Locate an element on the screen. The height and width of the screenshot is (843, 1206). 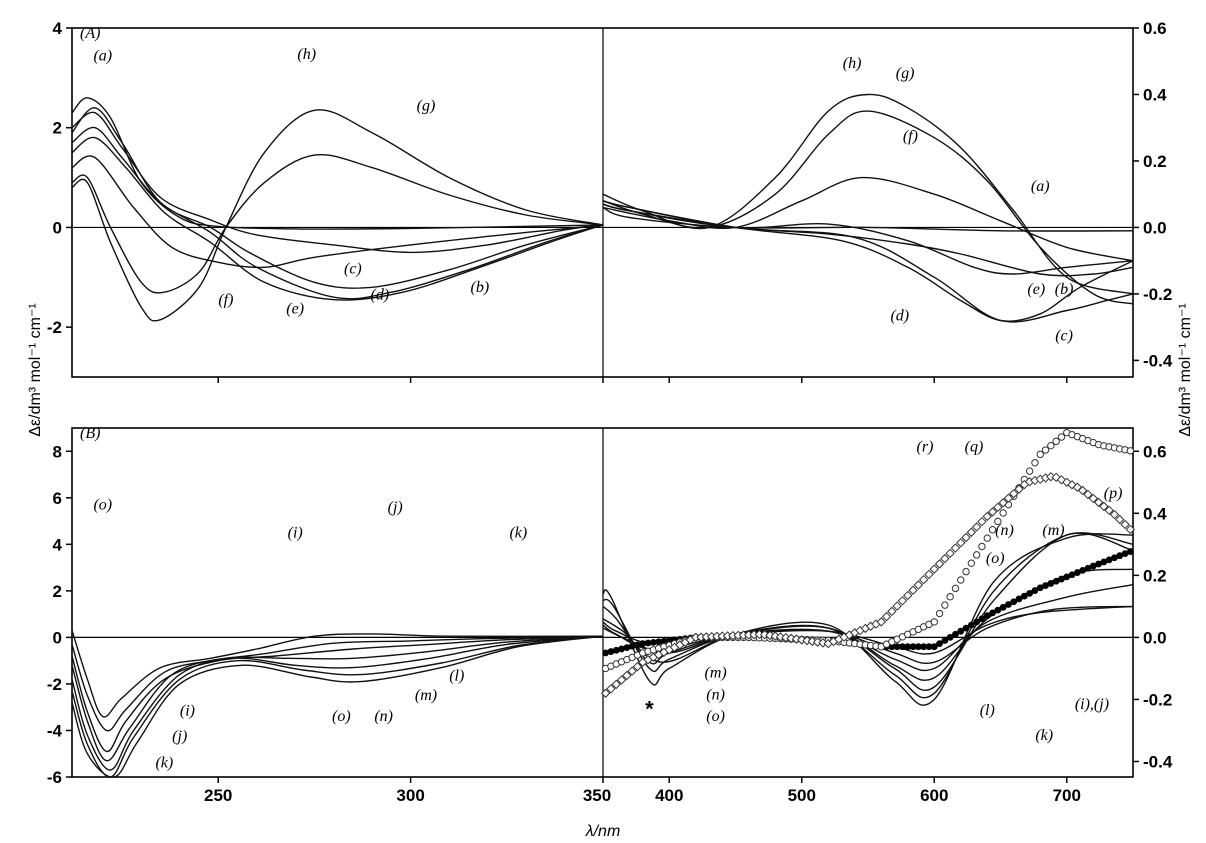
curve-label: (r) is located at coordinates (925, 446).